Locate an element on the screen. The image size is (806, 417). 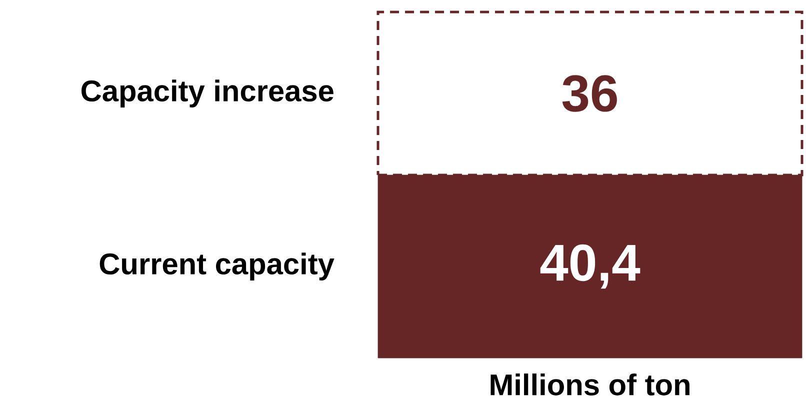
data-label: 36 is located at coordinates (589, 93).